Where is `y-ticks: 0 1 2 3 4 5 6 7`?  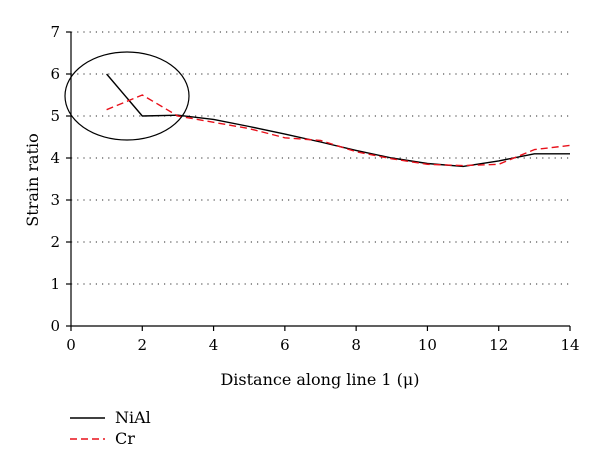 y-ticks: 0 1 2 3 4 5 6 7 is located at coordinates (60, 179).